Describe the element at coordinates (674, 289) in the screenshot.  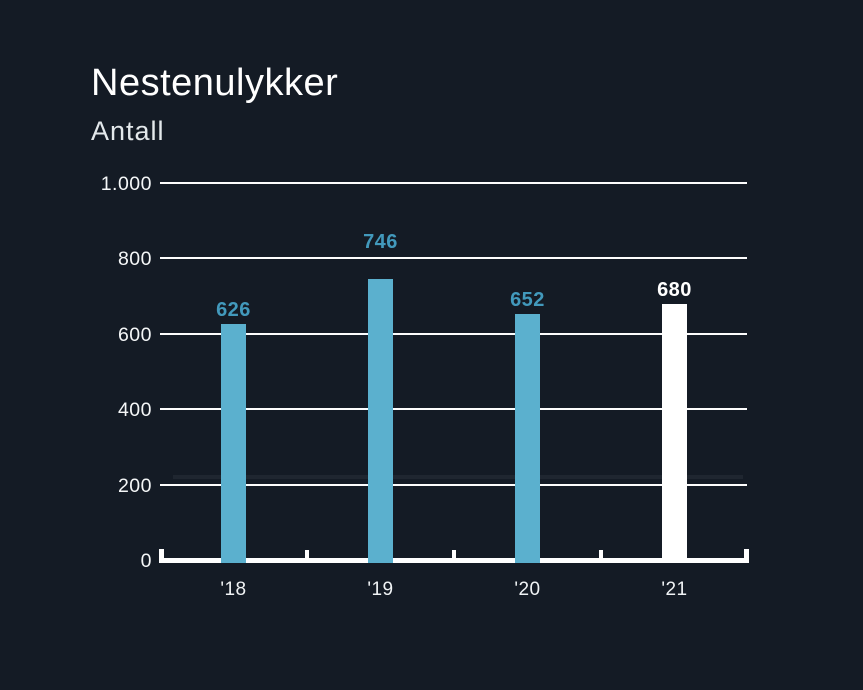
I see `bar-value-label: 680` at that location.